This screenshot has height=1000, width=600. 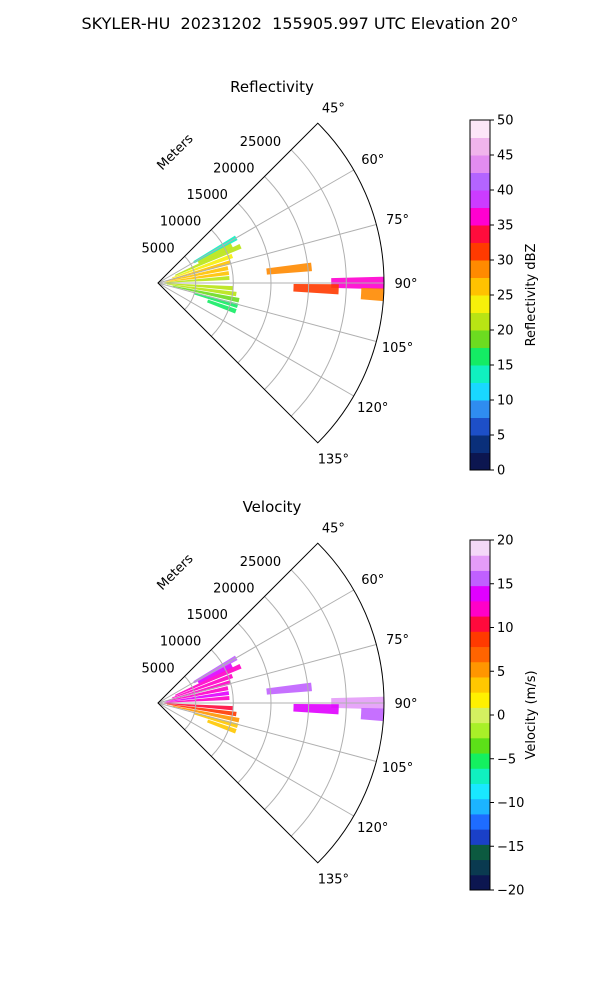 I want to click on range-tick-label: 25000, so click(x=260, y=142).